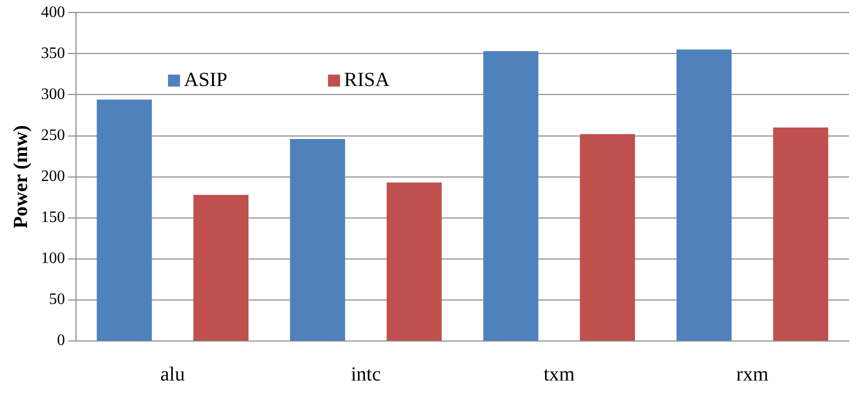 Image resolution: width=857 pixels, height=409 pixels. What do you see at coordinates (53, 94) in the screenshot?
I see `y-tick-label: 300` at bounding box center [53, 94].